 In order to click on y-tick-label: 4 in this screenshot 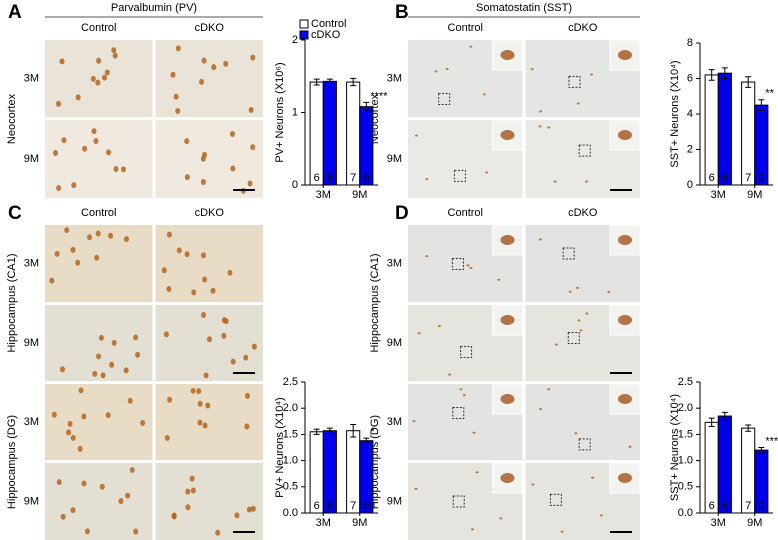, I will do `click(690, 114)`.